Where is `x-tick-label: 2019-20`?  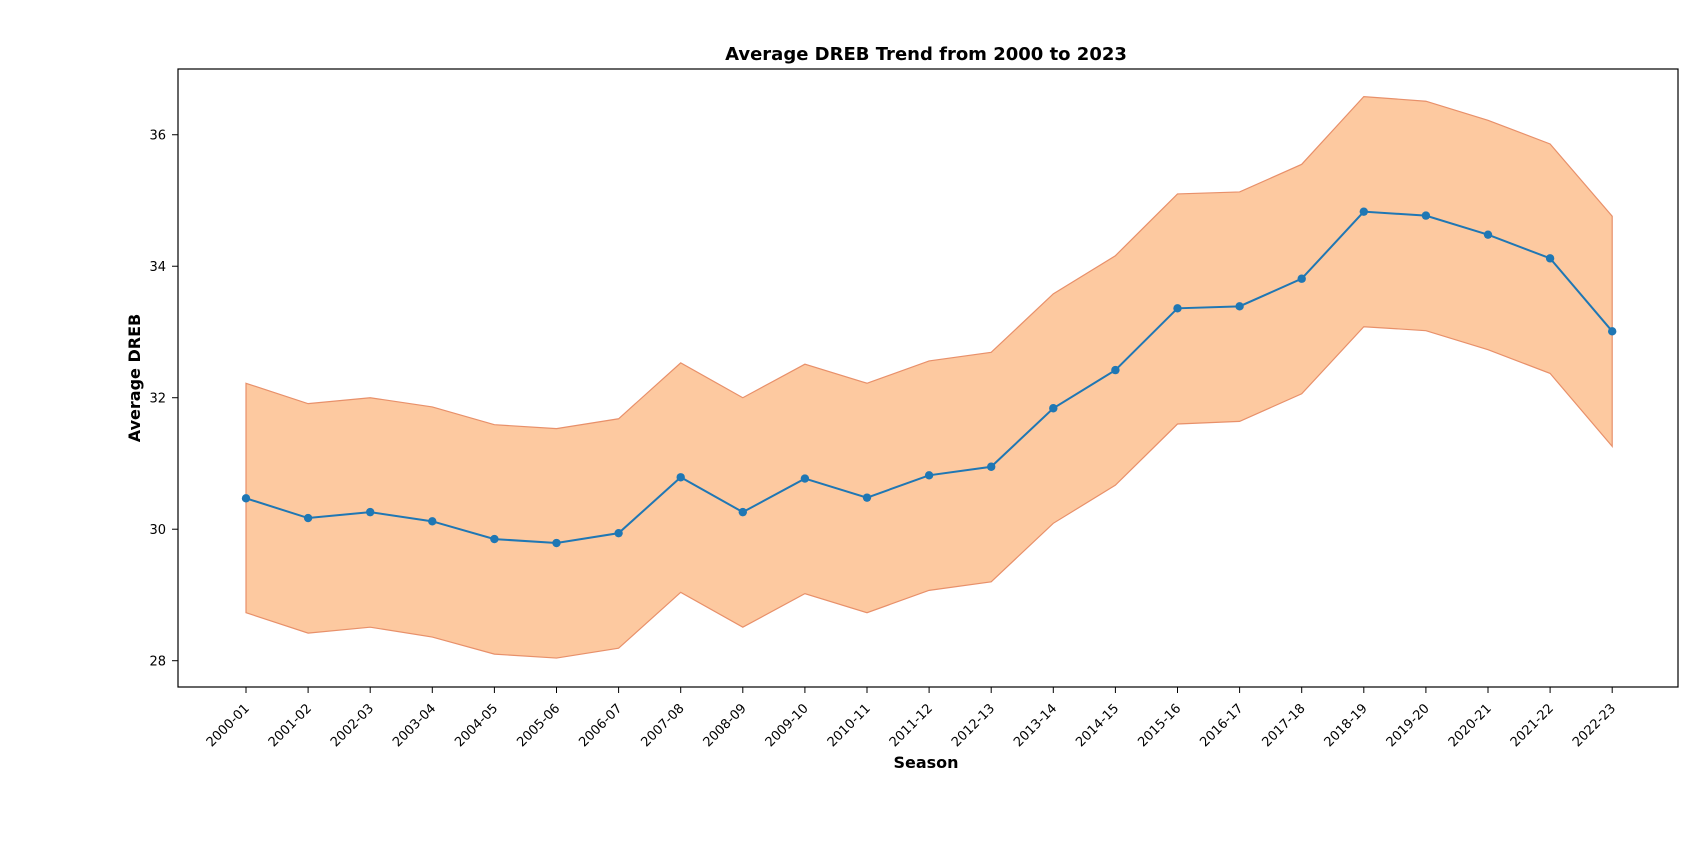
x-tick-label: 2019-20 is located at coordinates (1408, 725).